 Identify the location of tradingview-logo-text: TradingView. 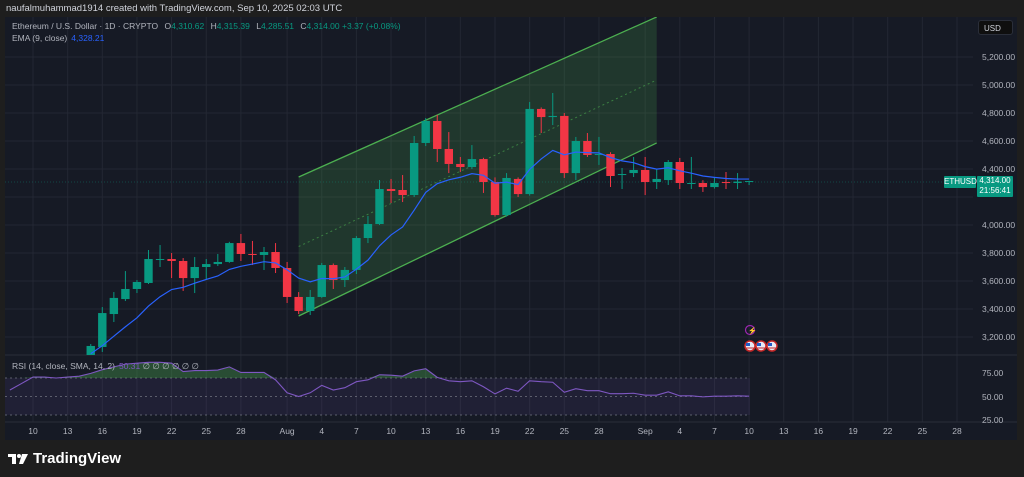
(77, 458).